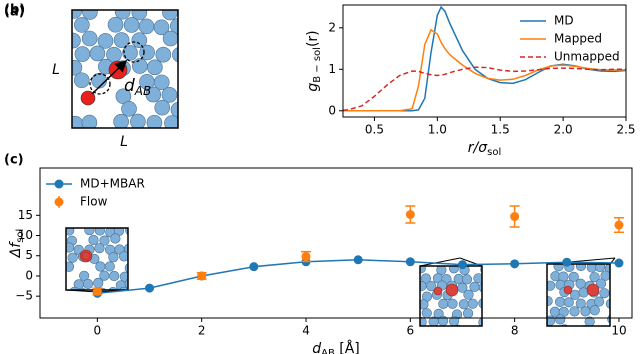 Image resolution: width=640 pixels, height=354 pixels. I want to click on label-part: g, so click(313, 87).